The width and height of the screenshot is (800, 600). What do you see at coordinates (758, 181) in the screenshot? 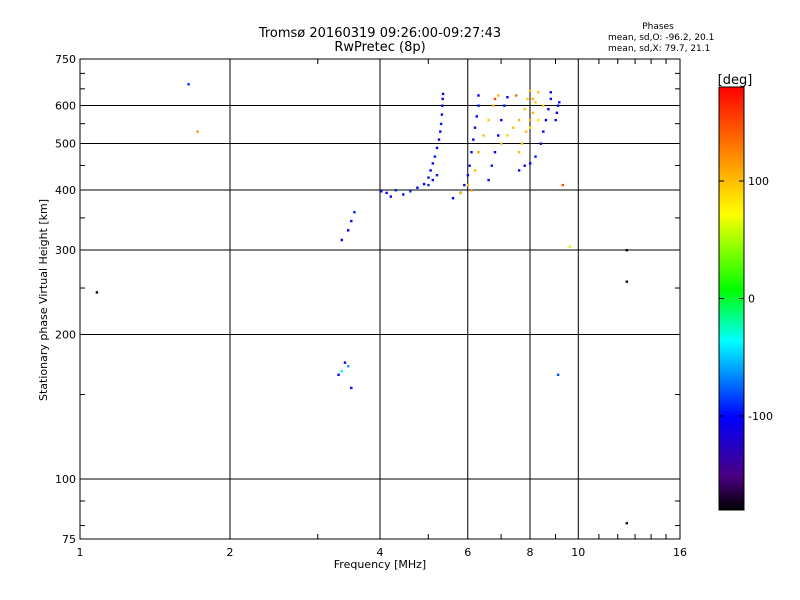
I see `colorbar-tick-label: 100` at bounding box center [758, 181].